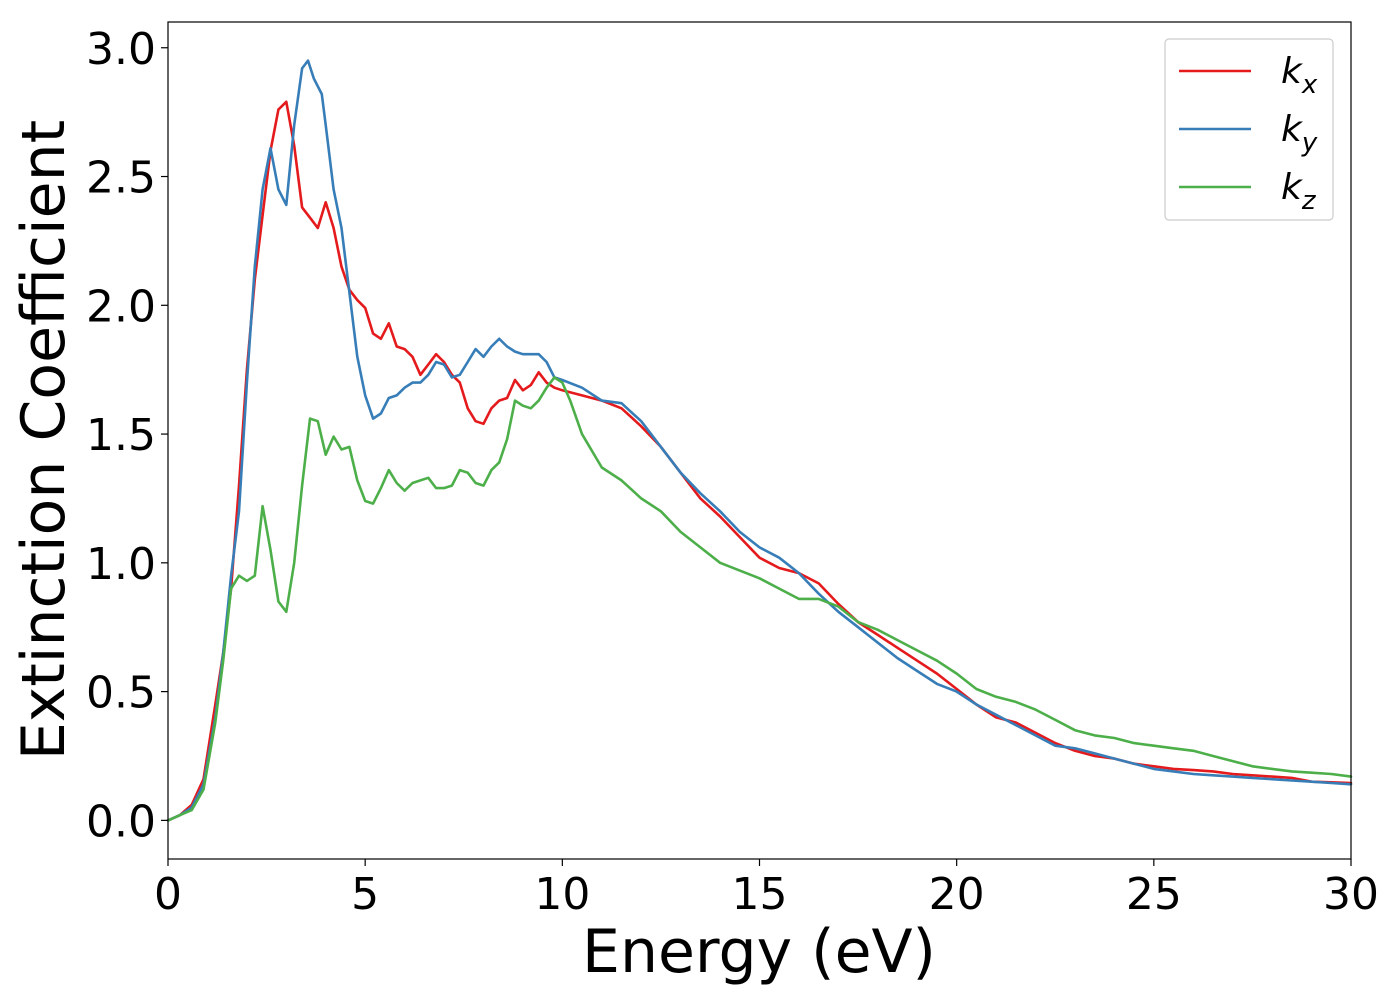 The height and width of the screenshot is (1000, 1400). What do you see at coordinates (759, 952) in the screenshot?
I see `x-axis-label: Energy (eV)` at bounding box center [759, 952].